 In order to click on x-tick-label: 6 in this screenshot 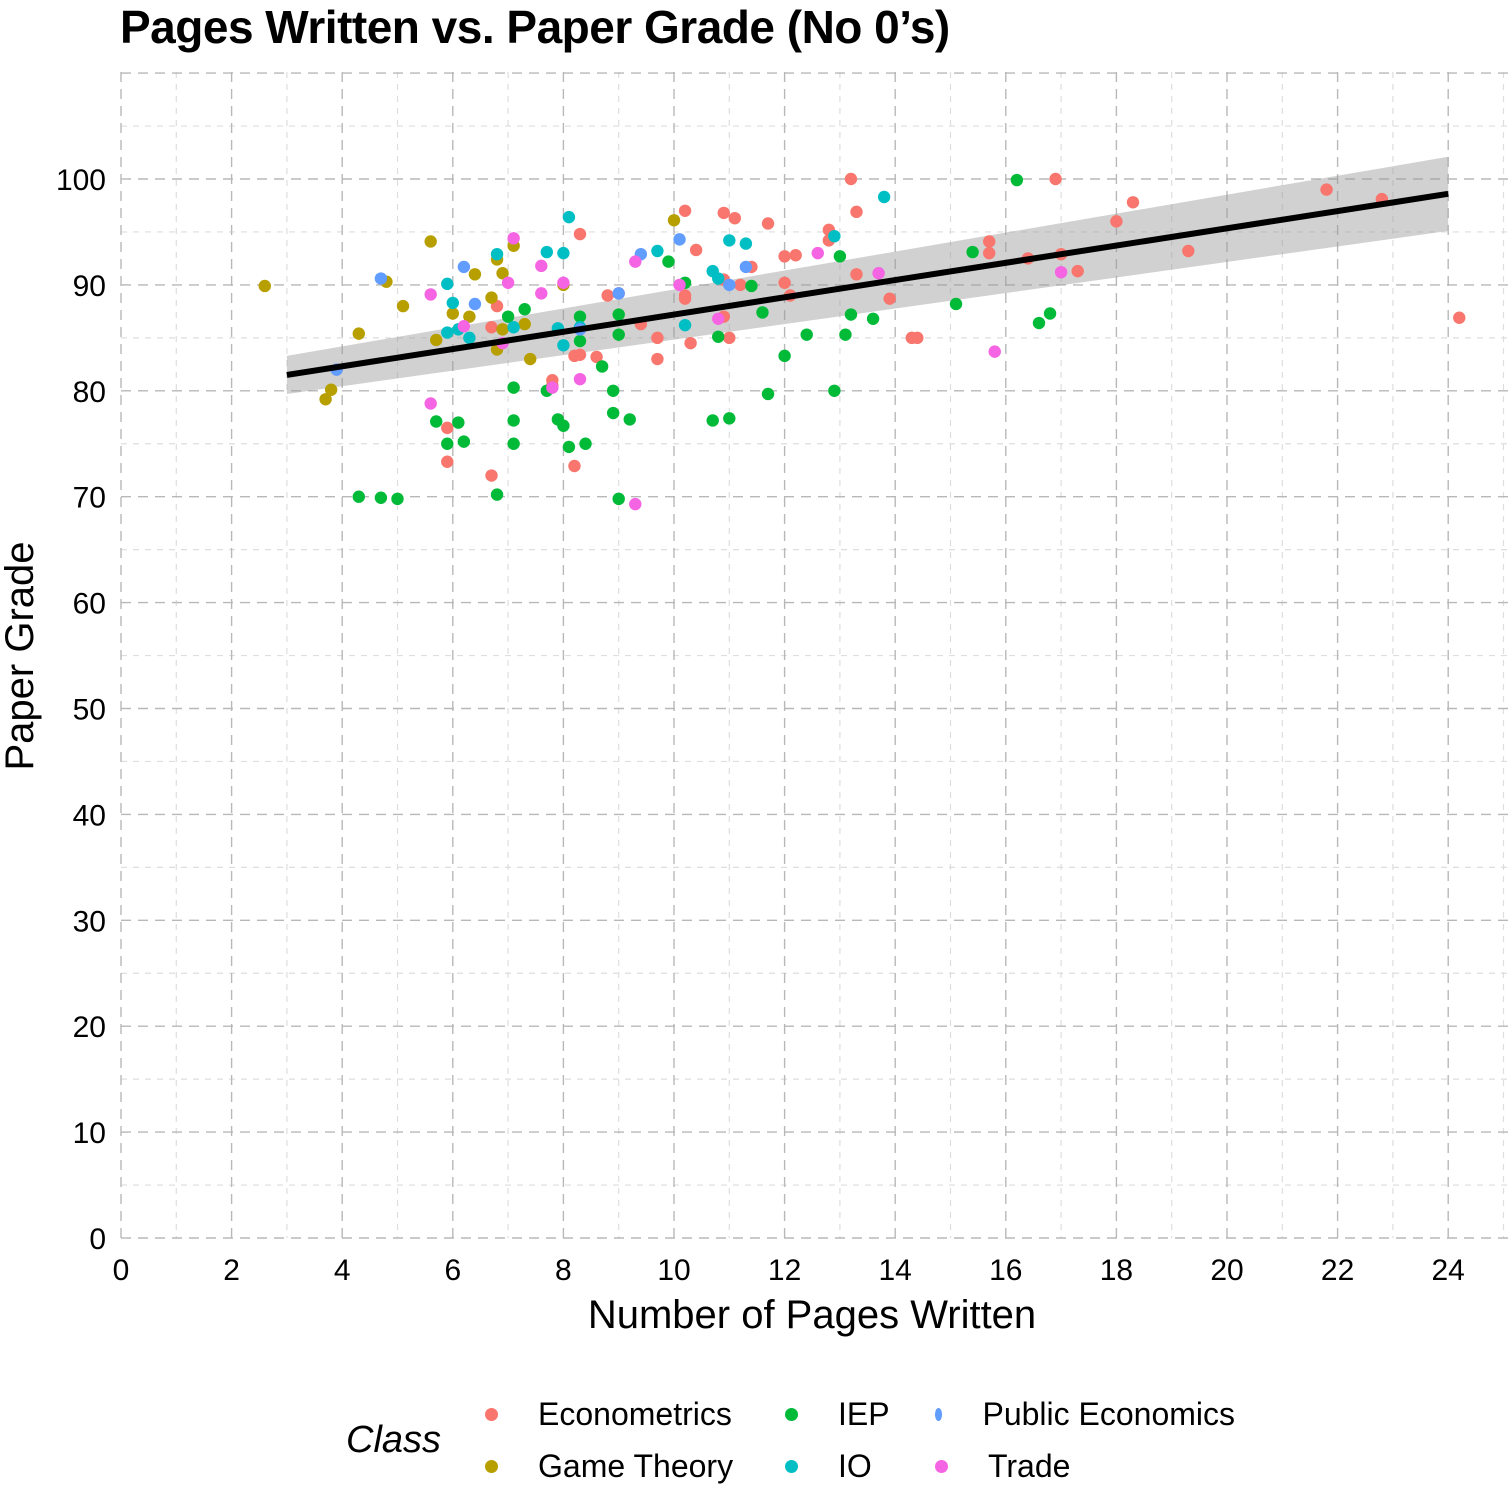, I will do `click(452, 1270)`.